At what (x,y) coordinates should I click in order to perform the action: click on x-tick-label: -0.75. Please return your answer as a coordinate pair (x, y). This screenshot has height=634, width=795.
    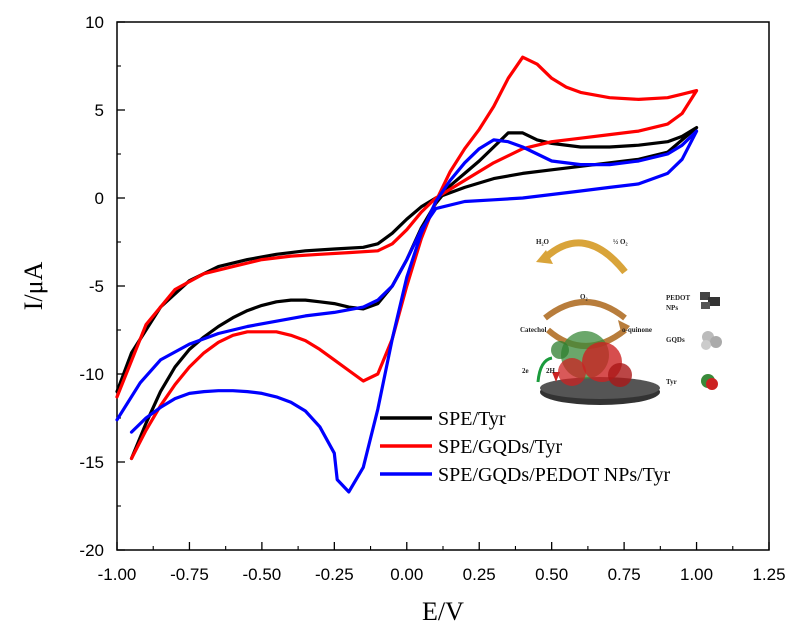
    Looking at the image, I should click on (189, 574).